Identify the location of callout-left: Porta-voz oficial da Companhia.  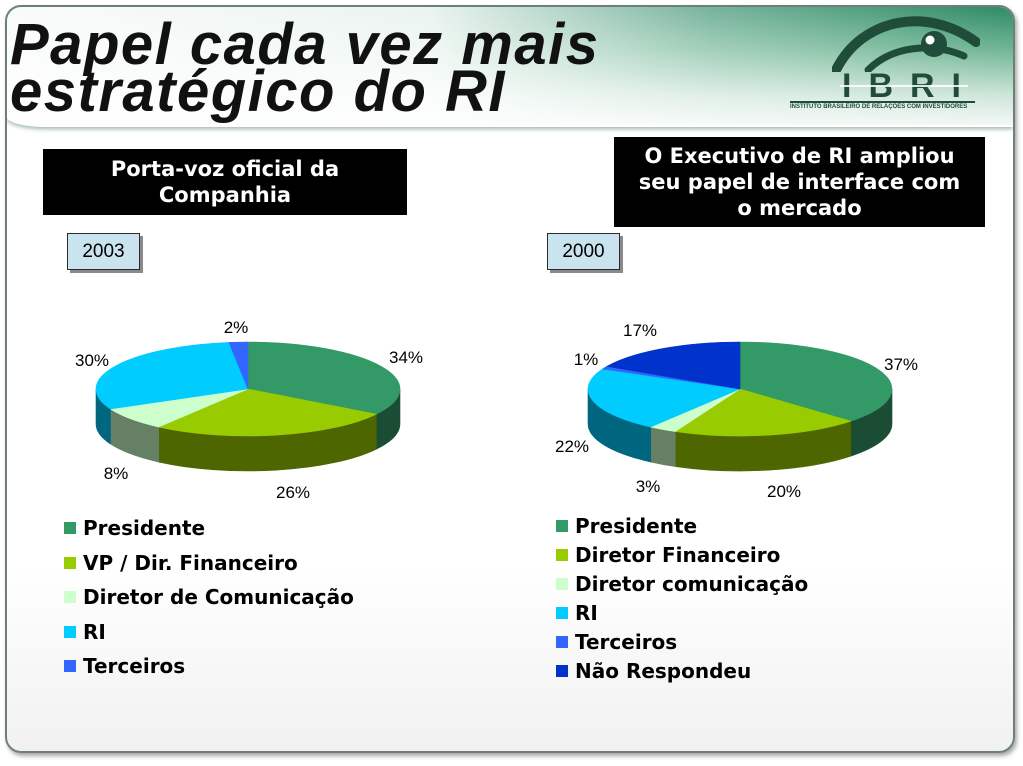
(225, 182).